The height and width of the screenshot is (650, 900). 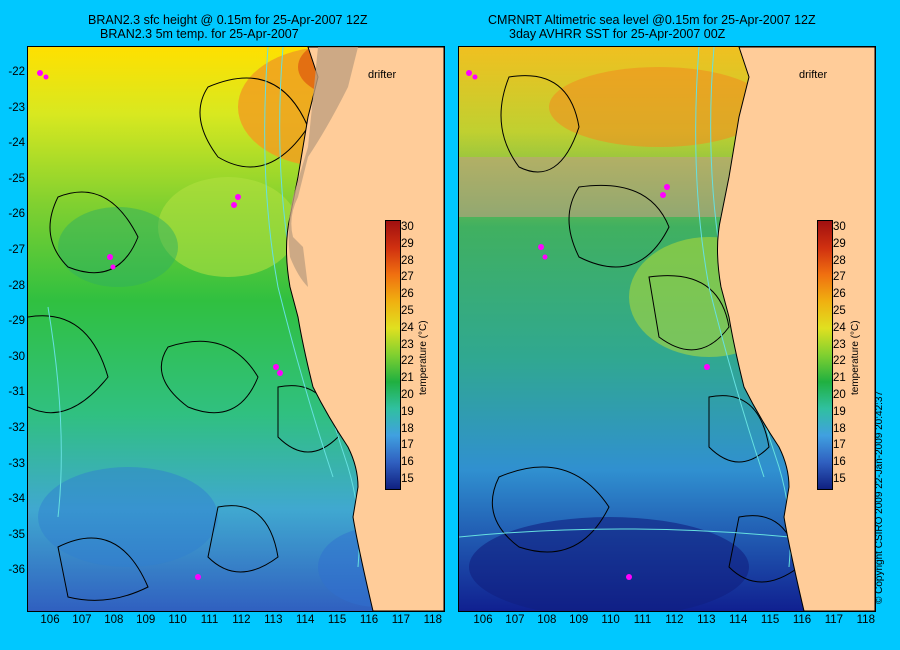 What do you see at coordinates (16, 214) in the screenshot?
I see `lat-tick-label: -26` at bounding box center [16, 214].